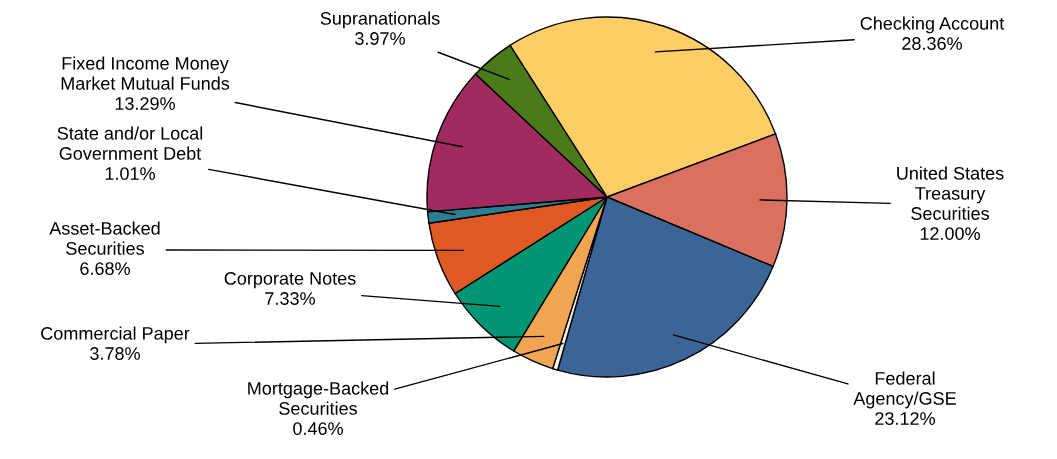 This screenshot has height=459, width=1057. What do you see at coordinates (290, 280) in the screenshot?
I see `slice-label: Corporate Notes` at bounding box center [290, 280].